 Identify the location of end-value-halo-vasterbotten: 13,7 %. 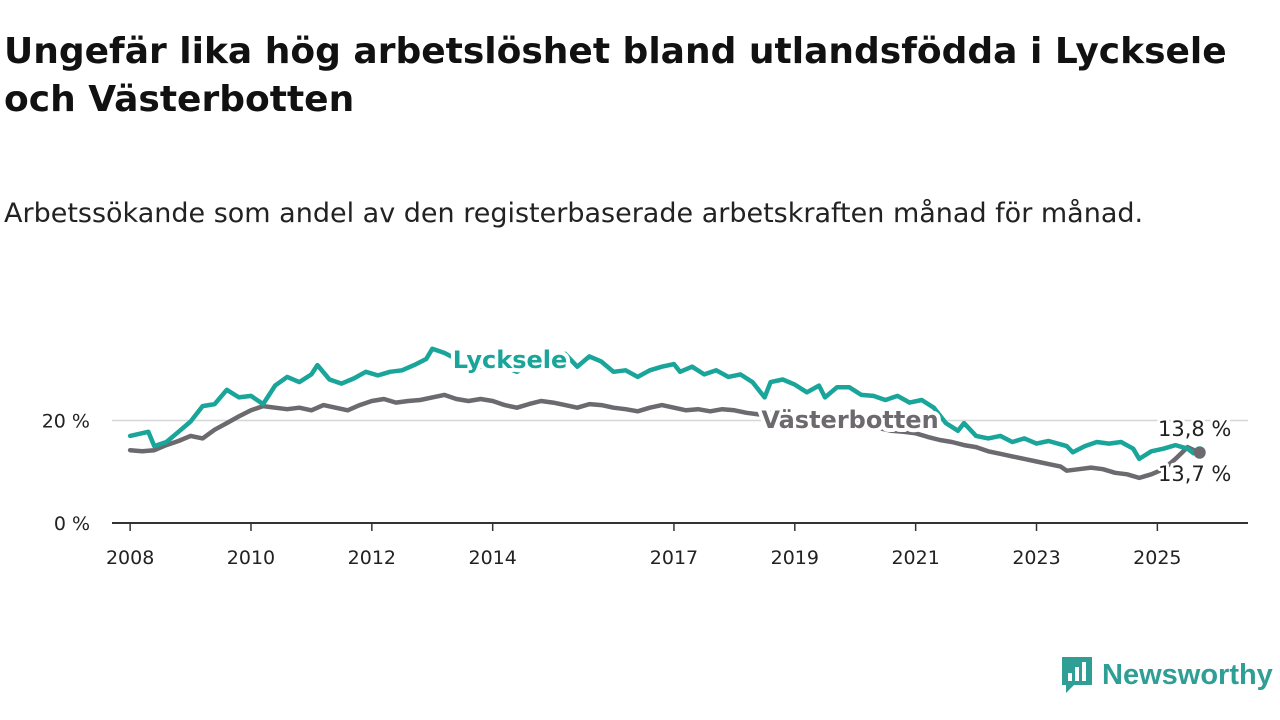
(1194, 474).